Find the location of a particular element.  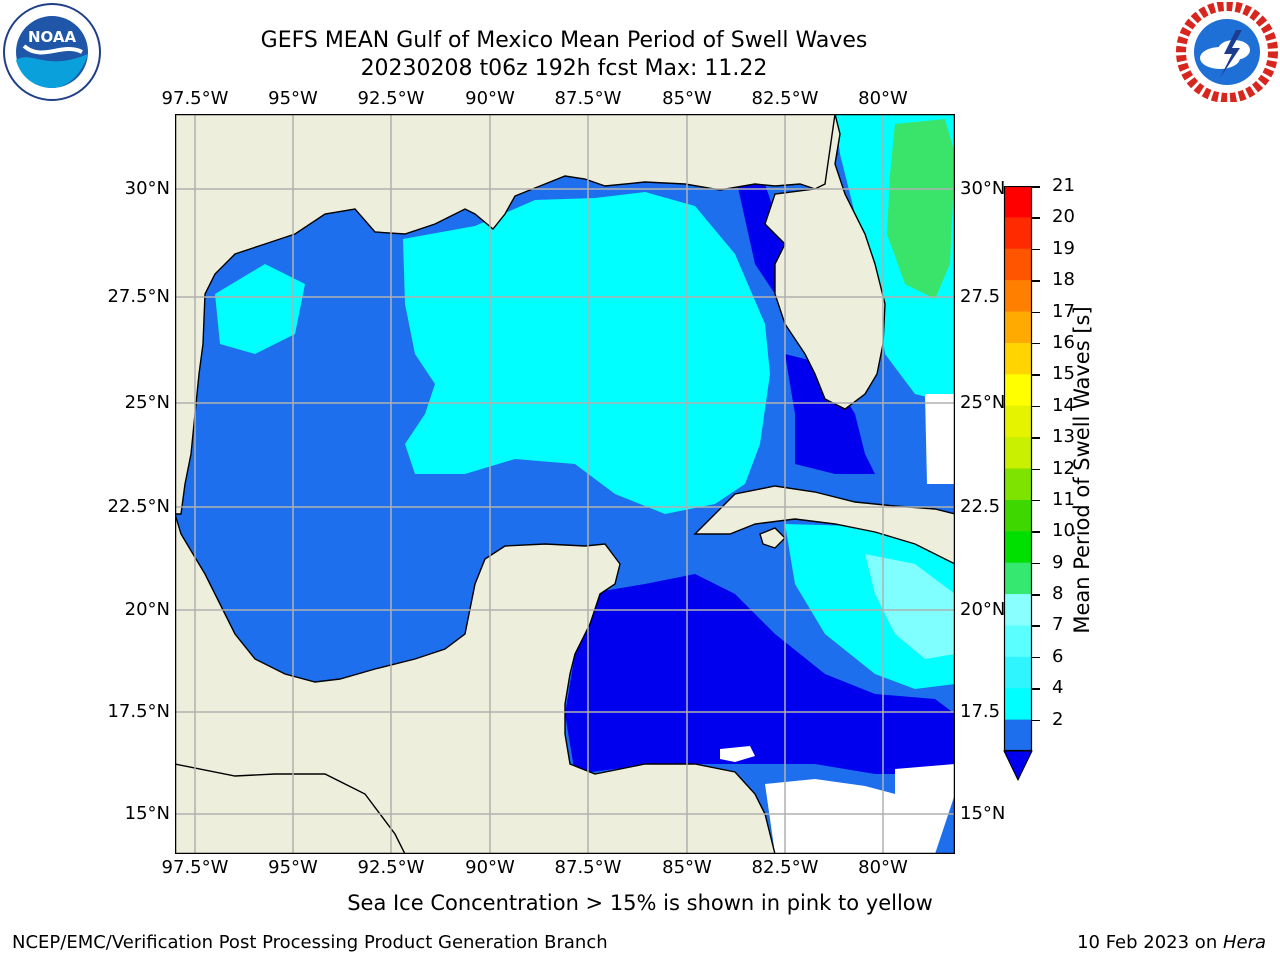

colorbar-tick-label: 13 is located at coordinates (1063, 437).